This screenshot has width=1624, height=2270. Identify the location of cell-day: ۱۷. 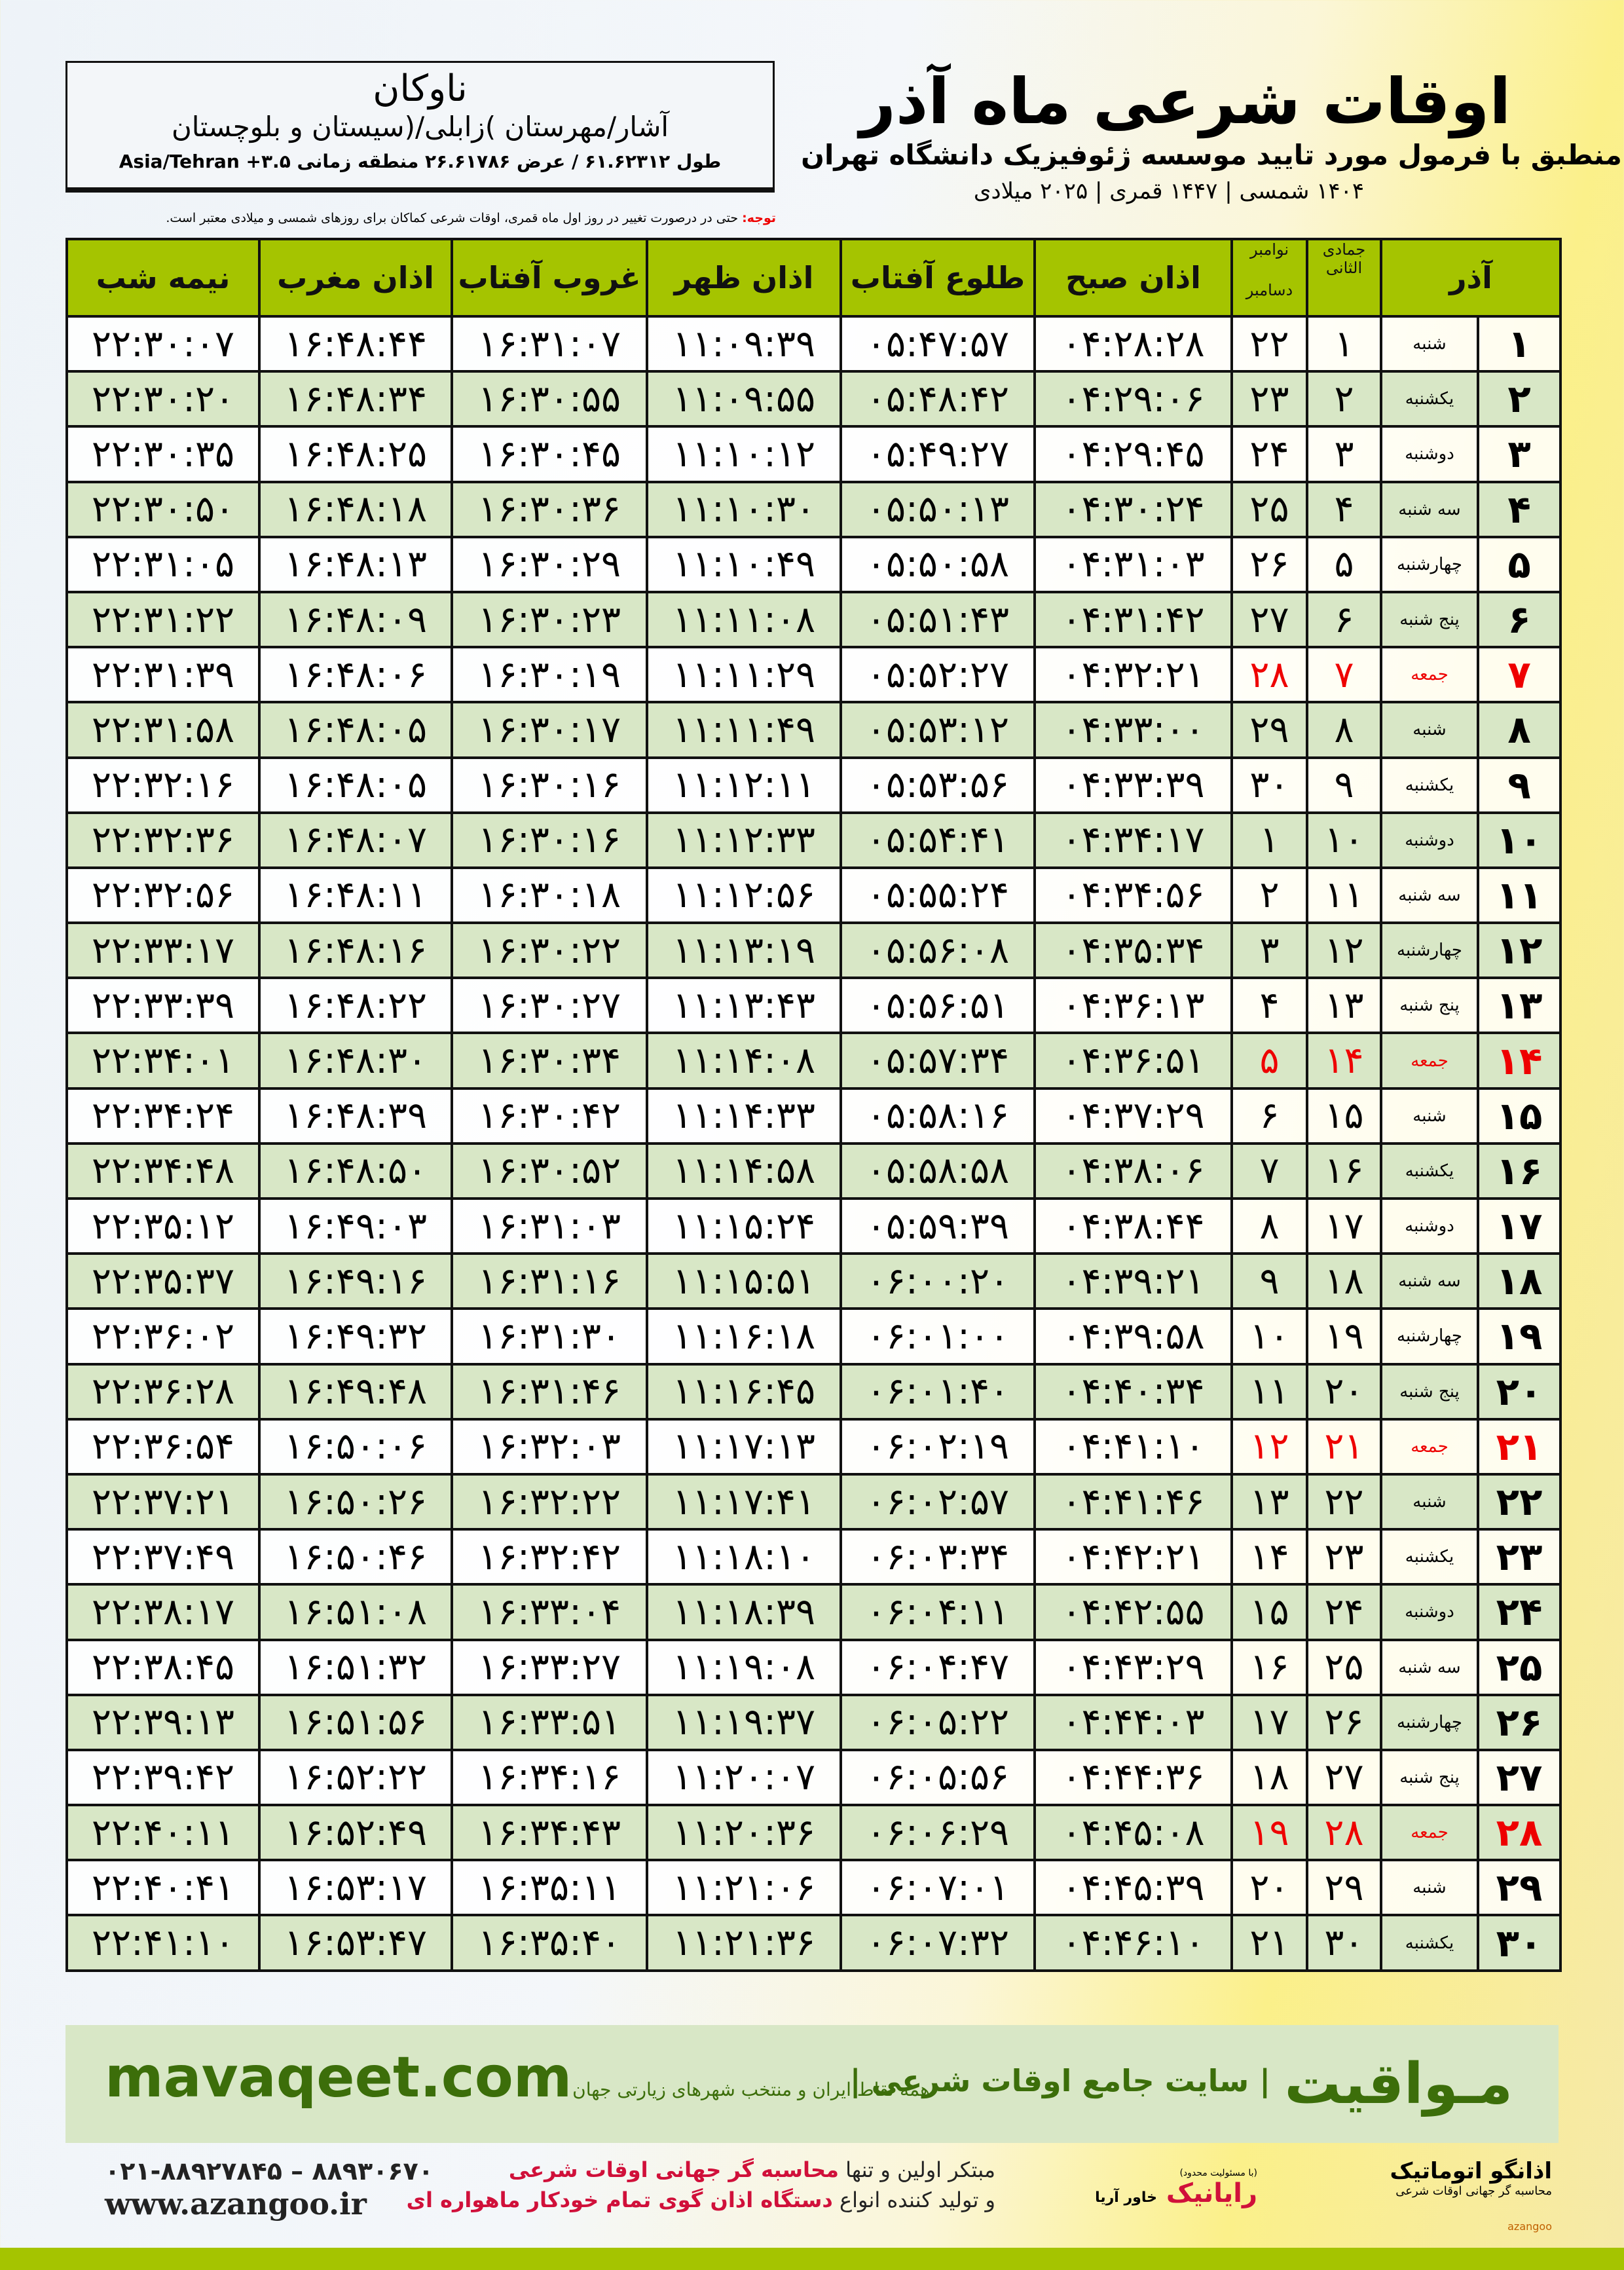
(1519, 1226).